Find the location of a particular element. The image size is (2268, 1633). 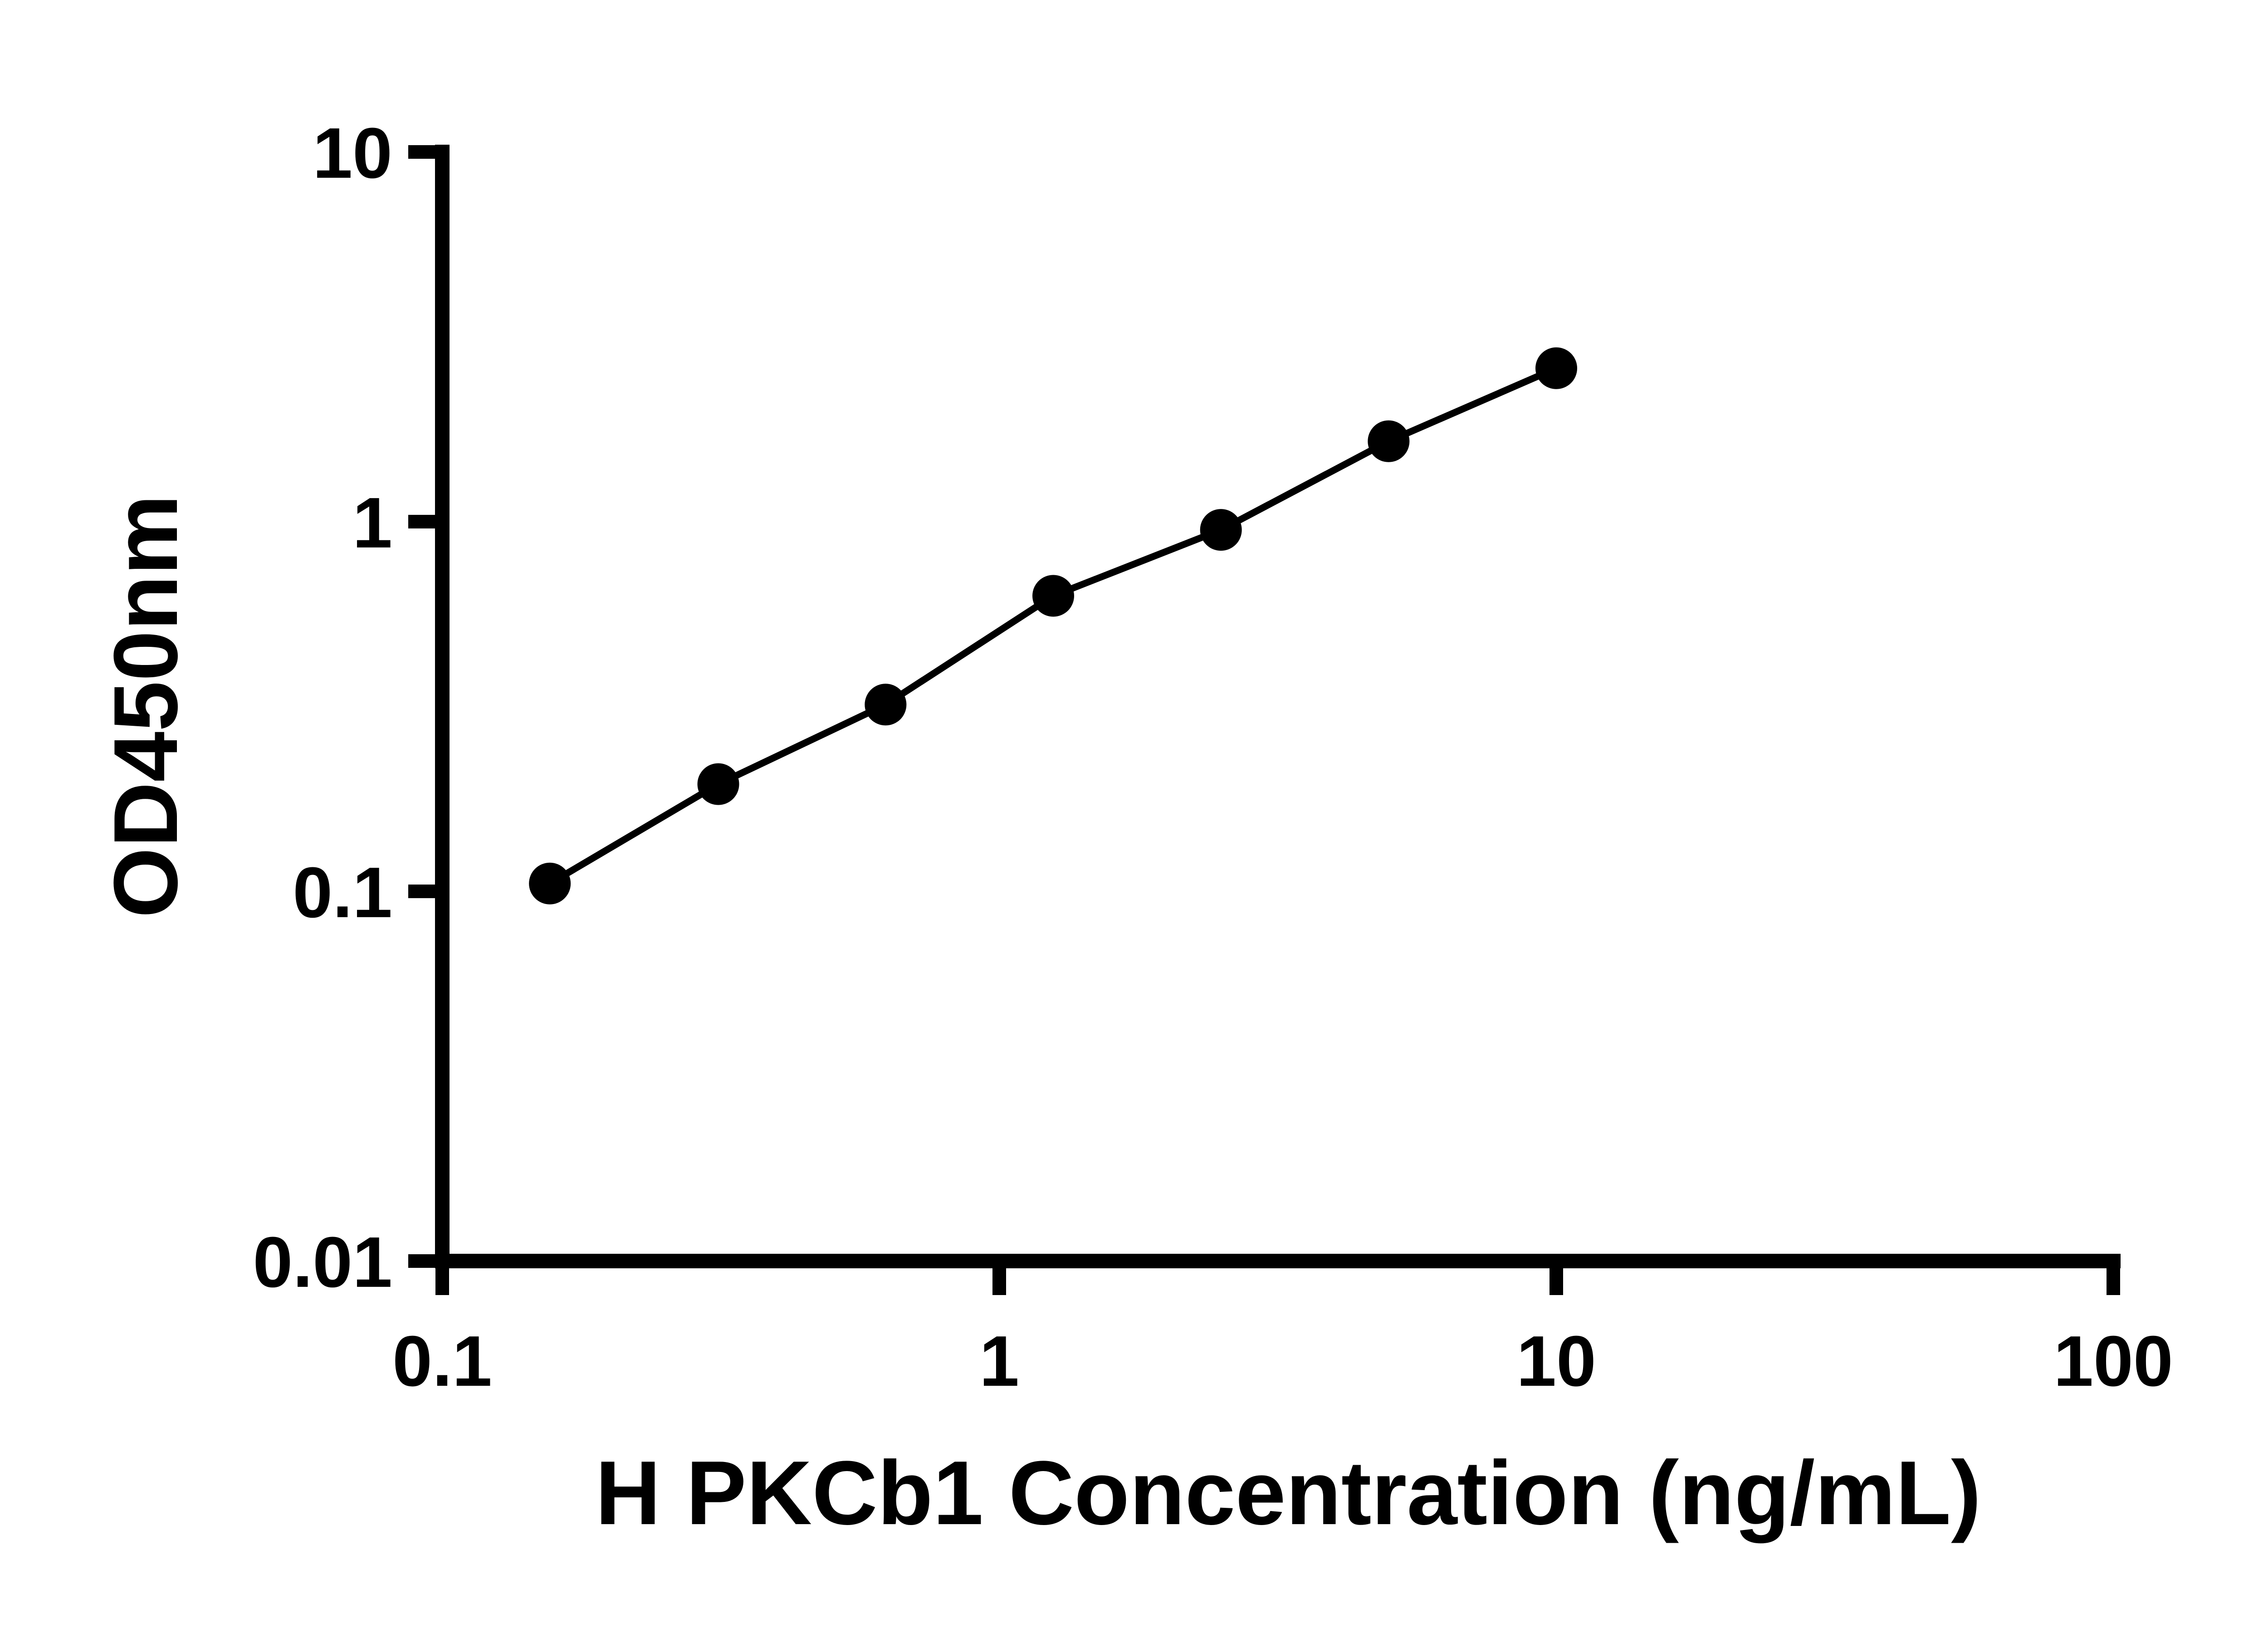

y-tick-label: 0.1 is located at coordinates (343, 893).